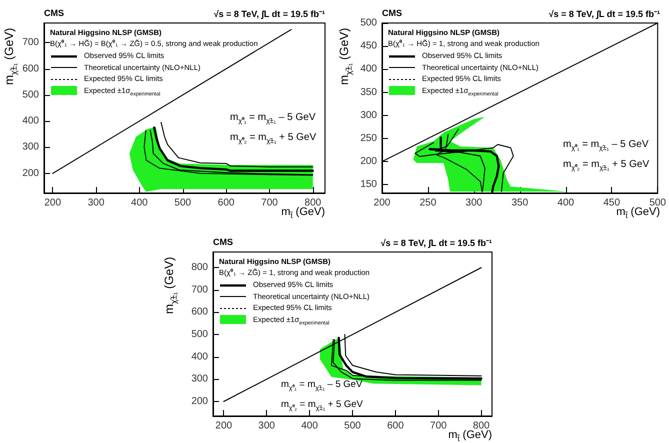  I want to click on y-tick-label: 250, so click(369, 138).